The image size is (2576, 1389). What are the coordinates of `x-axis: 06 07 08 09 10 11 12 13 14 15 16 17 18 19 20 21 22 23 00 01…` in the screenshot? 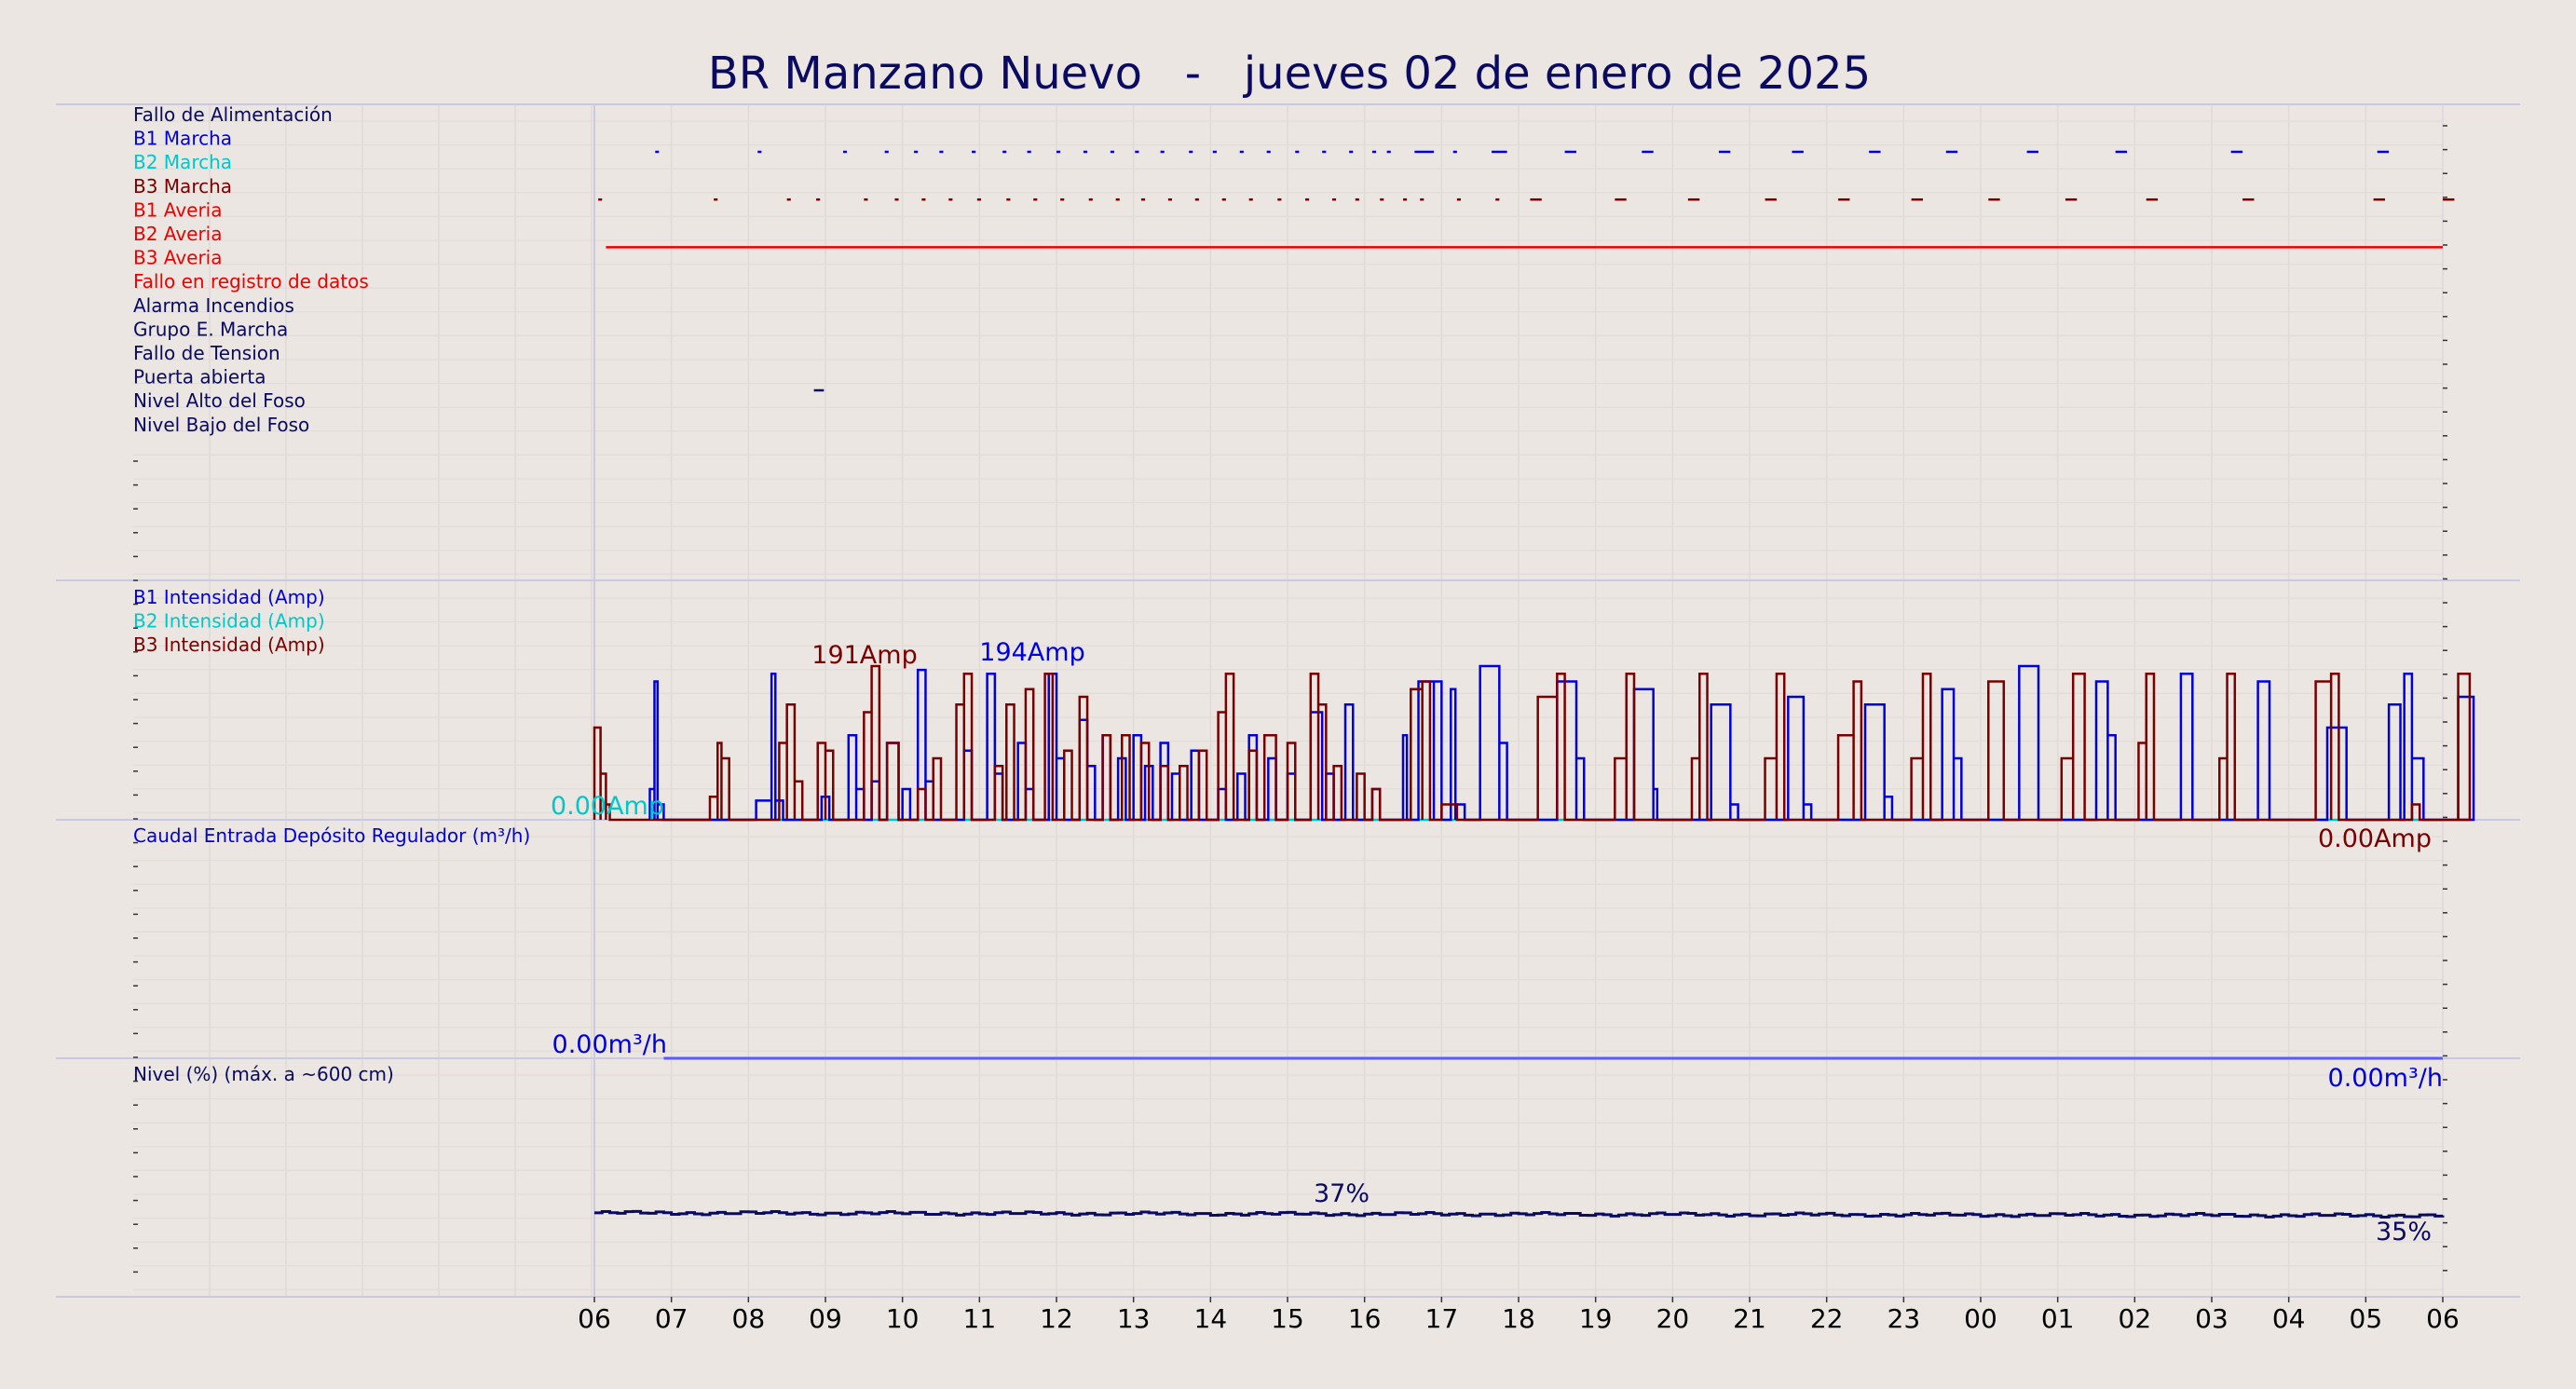 It's located at (1519, 1315).